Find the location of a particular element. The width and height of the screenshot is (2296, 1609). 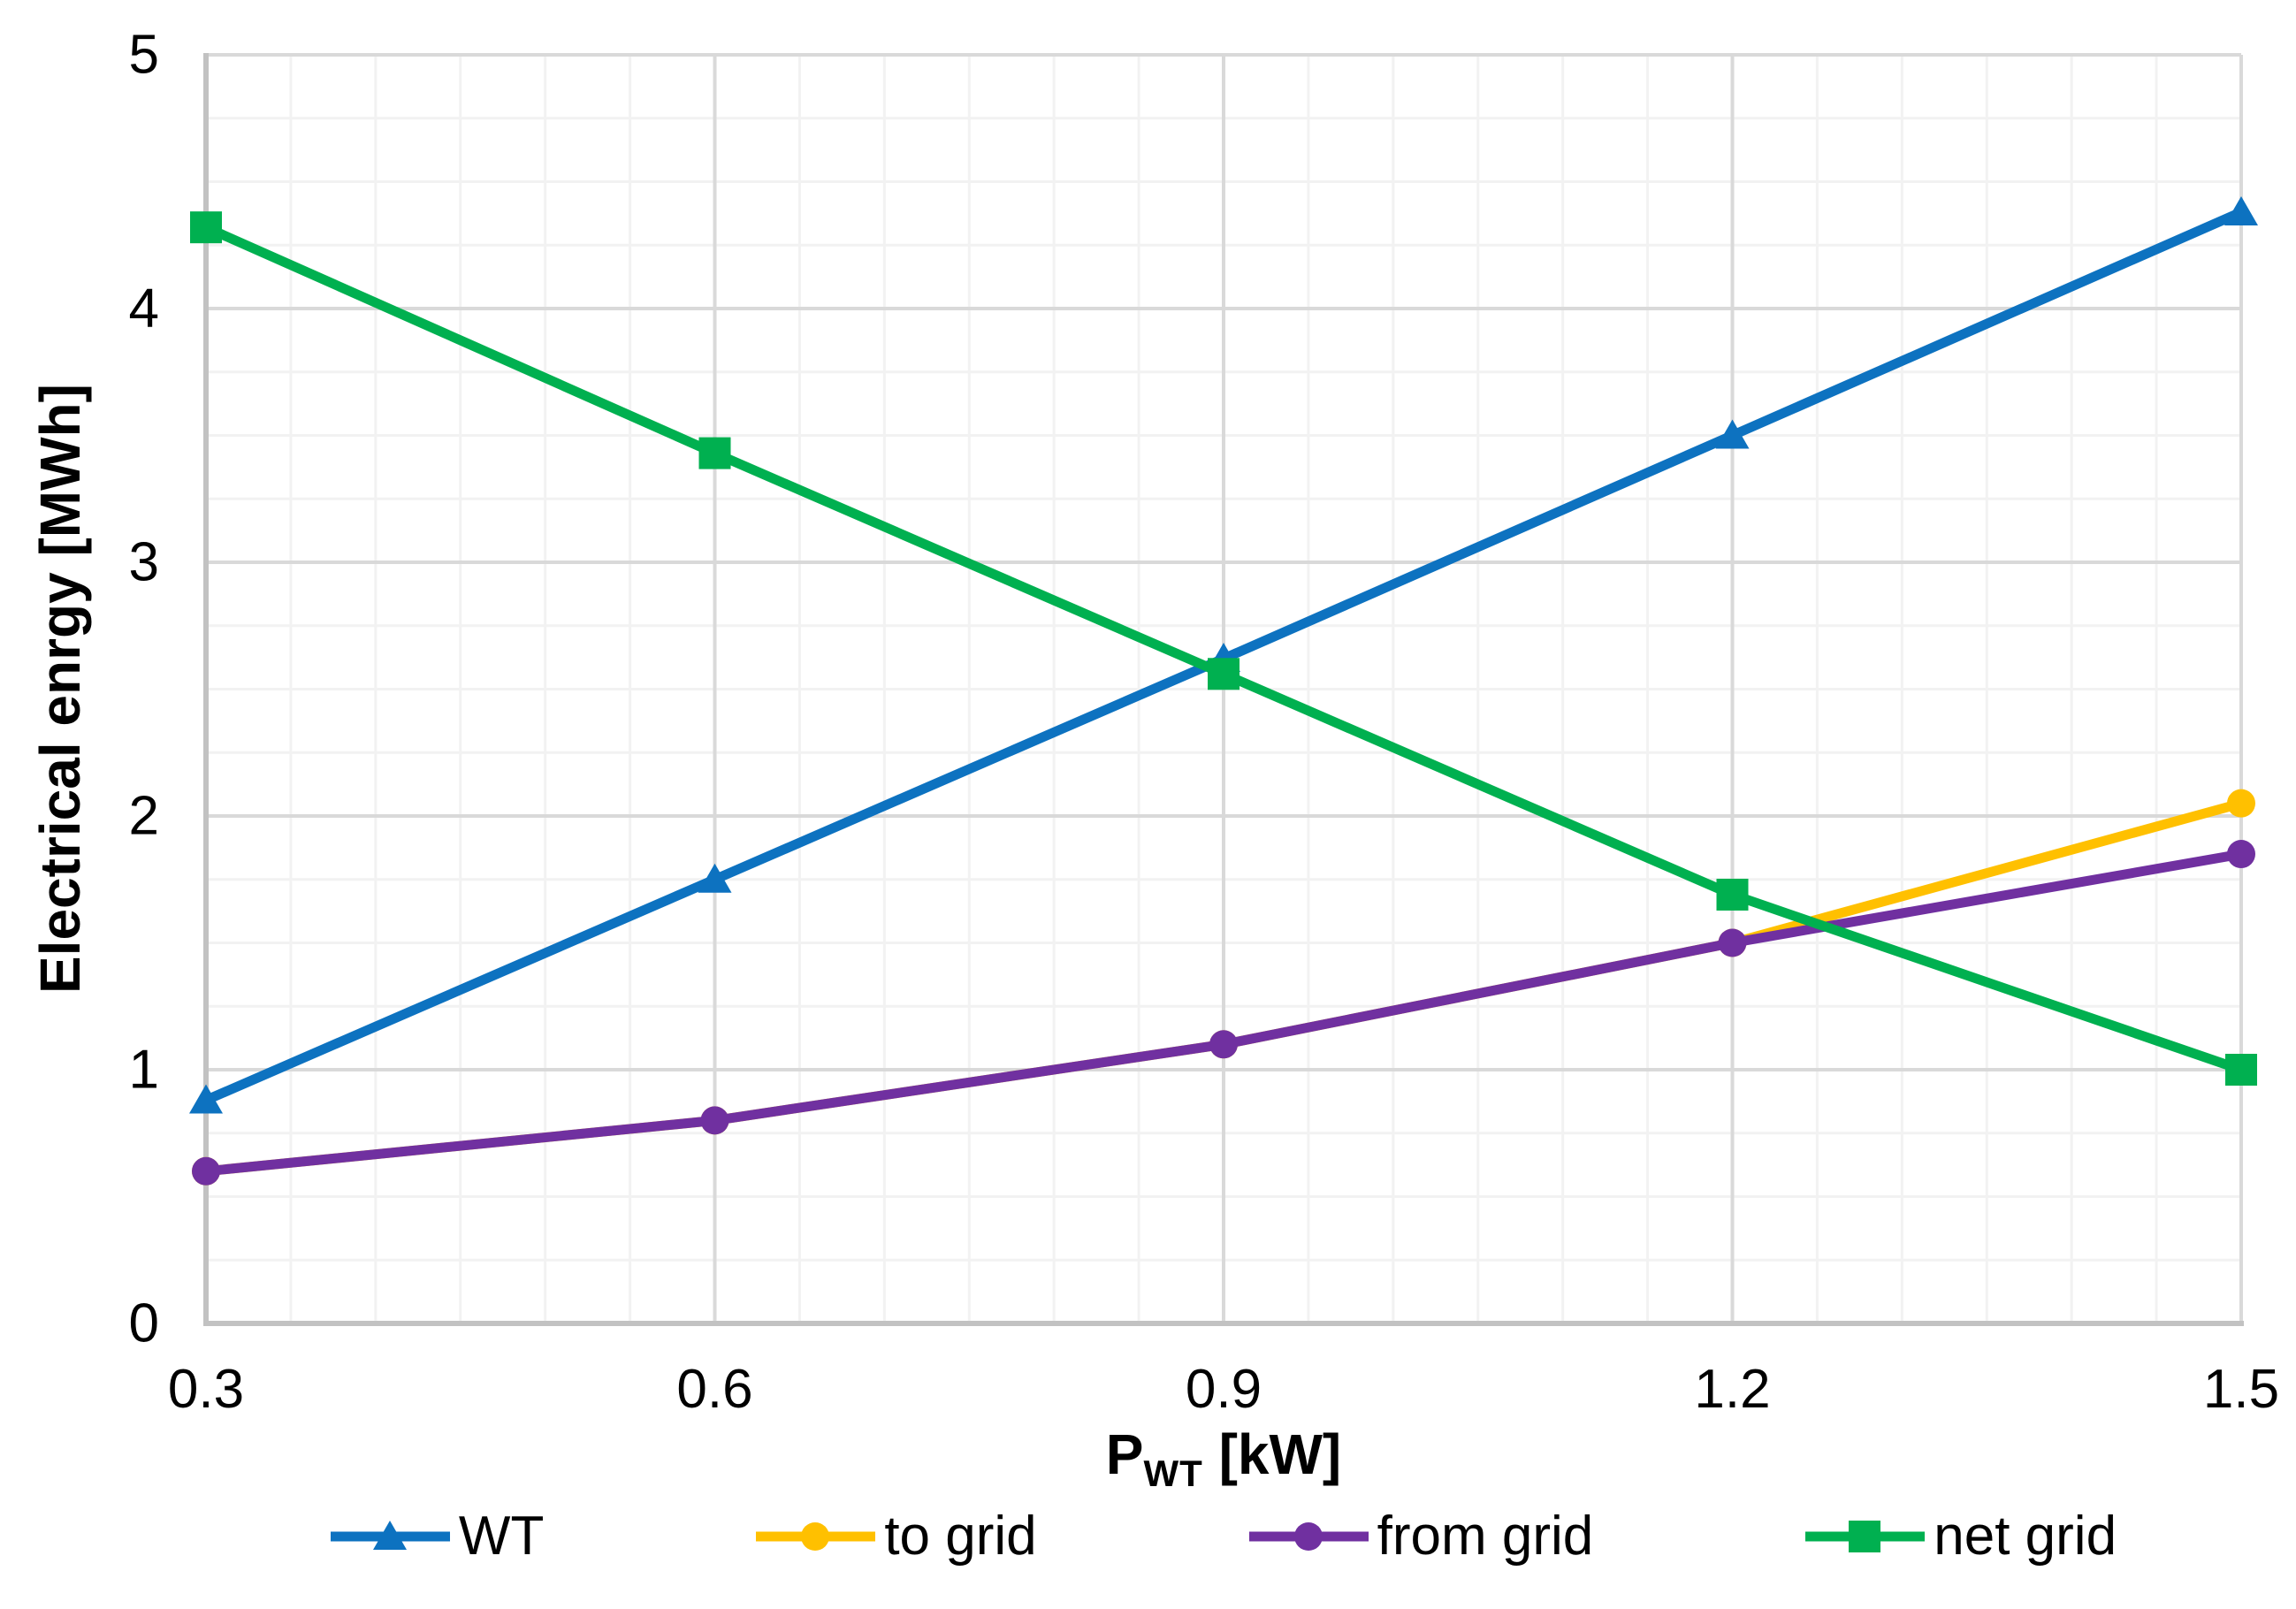

x-axis-title: PWT [kW] is located at coordinates (1223, 1458).